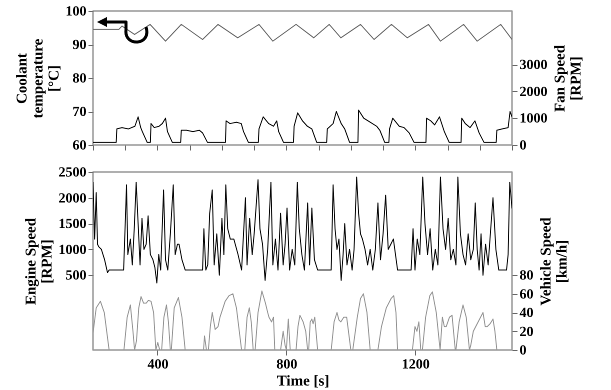 This screenshot has height=390, width=611. What do you see at coordinates (527, 276) in the screenshot?
I see `y2-tick-label: 80` at bounding box center [527, 276].